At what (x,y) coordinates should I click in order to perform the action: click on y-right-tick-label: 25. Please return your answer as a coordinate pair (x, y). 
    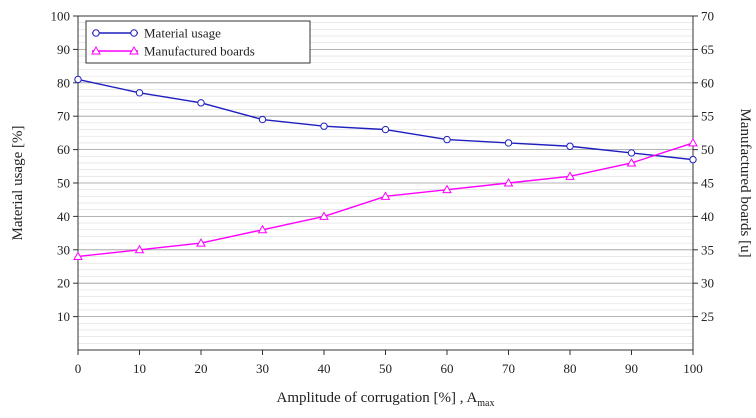
    Looking at the image, I should click on (707, 316).